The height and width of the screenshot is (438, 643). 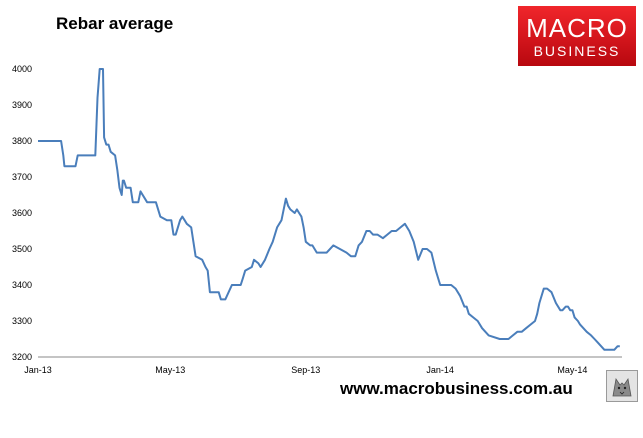 What do you see at coordinates (22, 177) in the screenshot?
I see `y-tick-label: 3700` at bounding box center [22, 177].